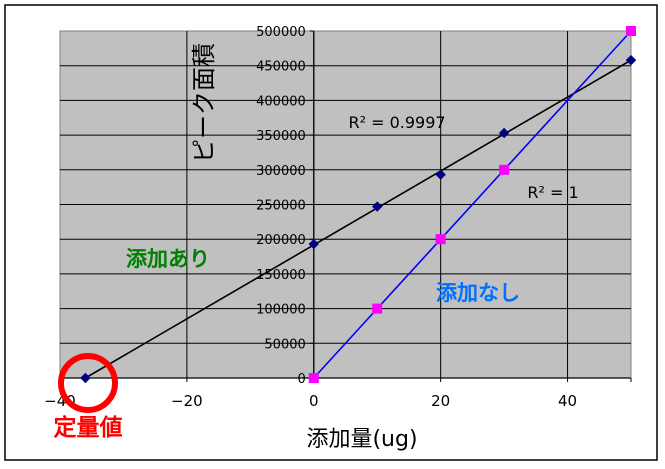  Describe the element at coordinates (168, 259) in the screenshot. I see `series-label-with-addition: 添加あり` at that location.